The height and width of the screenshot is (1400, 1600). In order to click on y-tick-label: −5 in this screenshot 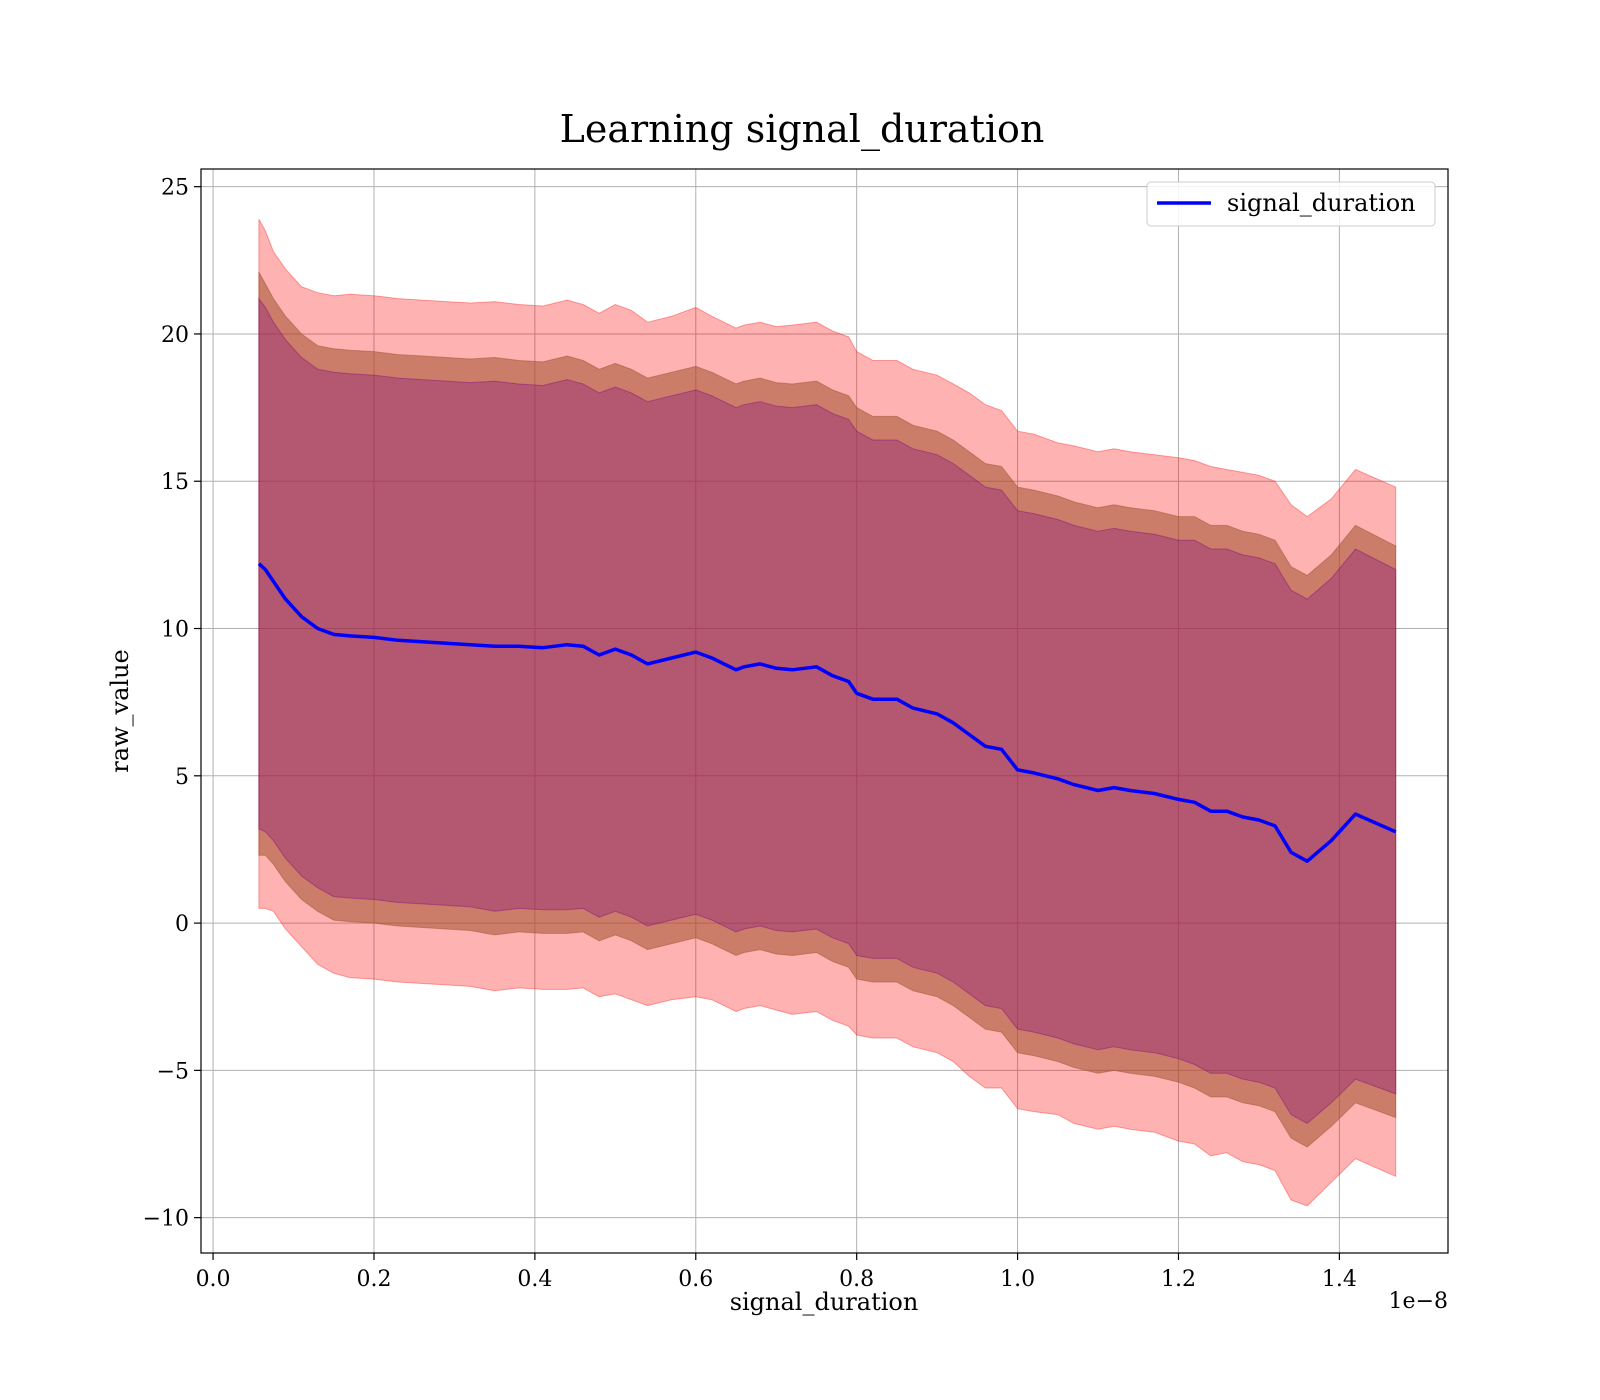, I will do `click(173, 1071)`.